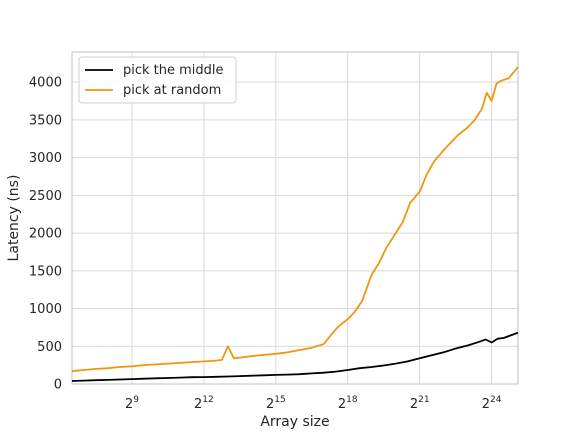  What do you see at coordinates (204, 403) in the screenshot?
I see `x-tick-label: 212` at bounding box center [204, 403].